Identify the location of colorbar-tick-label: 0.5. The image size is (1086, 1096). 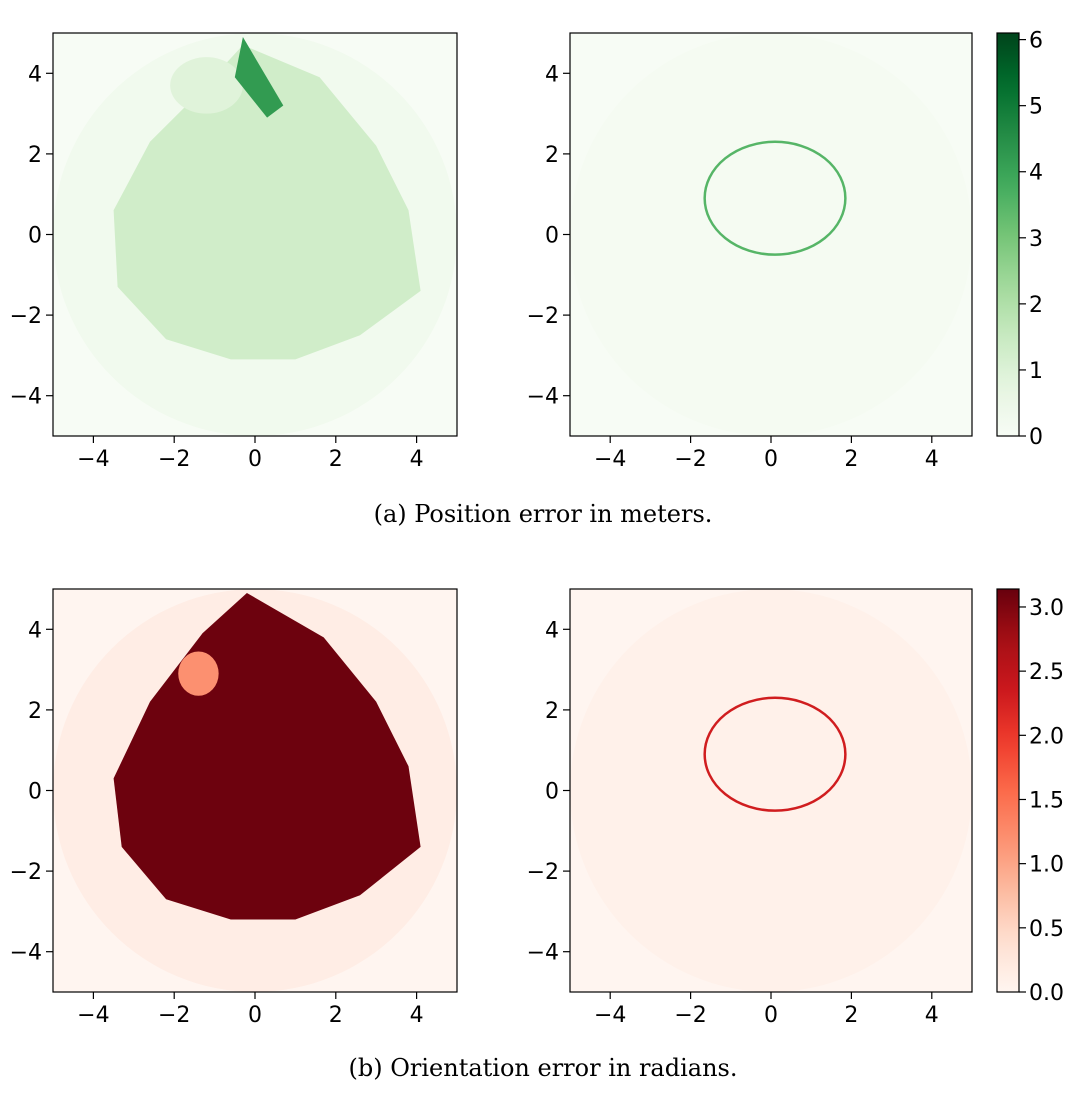
(1046, 929).